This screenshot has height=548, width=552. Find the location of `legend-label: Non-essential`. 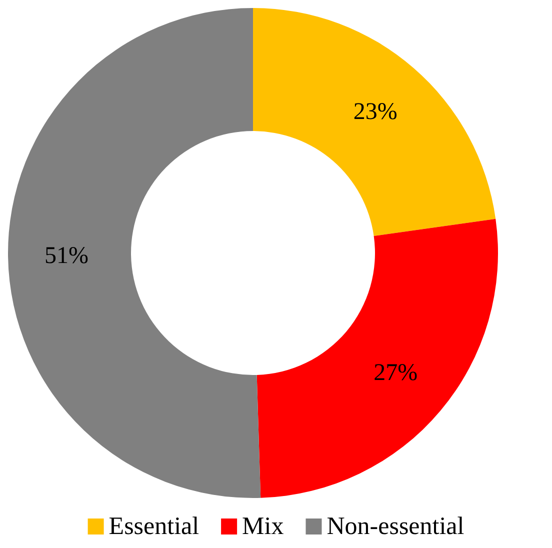

legend-label: Non-essential is located at coordinates (395, 526).